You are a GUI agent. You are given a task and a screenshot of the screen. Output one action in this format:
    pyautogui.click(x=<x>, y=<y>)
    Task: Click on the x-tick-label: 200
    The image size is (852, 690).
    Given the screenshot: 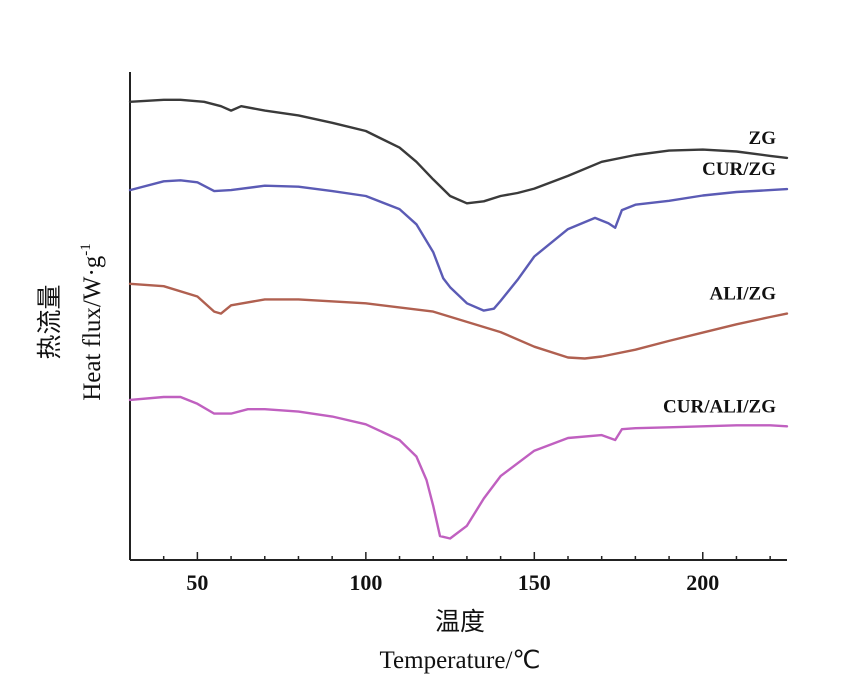 What is the action you would take?
    pyautogui.click(x=702, y=582)
    